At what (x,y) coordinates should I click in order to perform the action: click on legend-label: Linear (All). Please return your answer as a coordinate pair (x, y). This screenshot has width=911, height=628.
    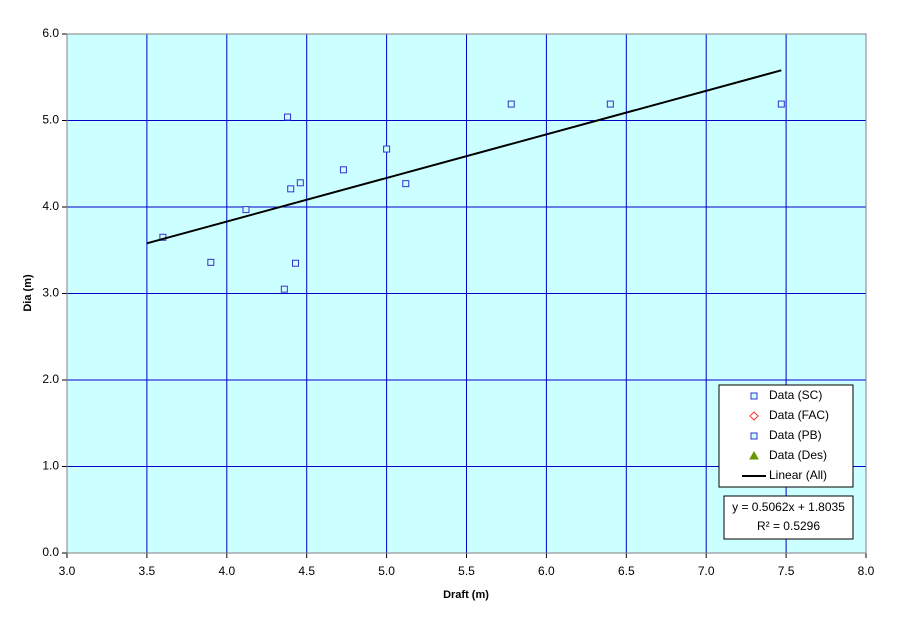
    Looking at the image, I should click on (798, 475).